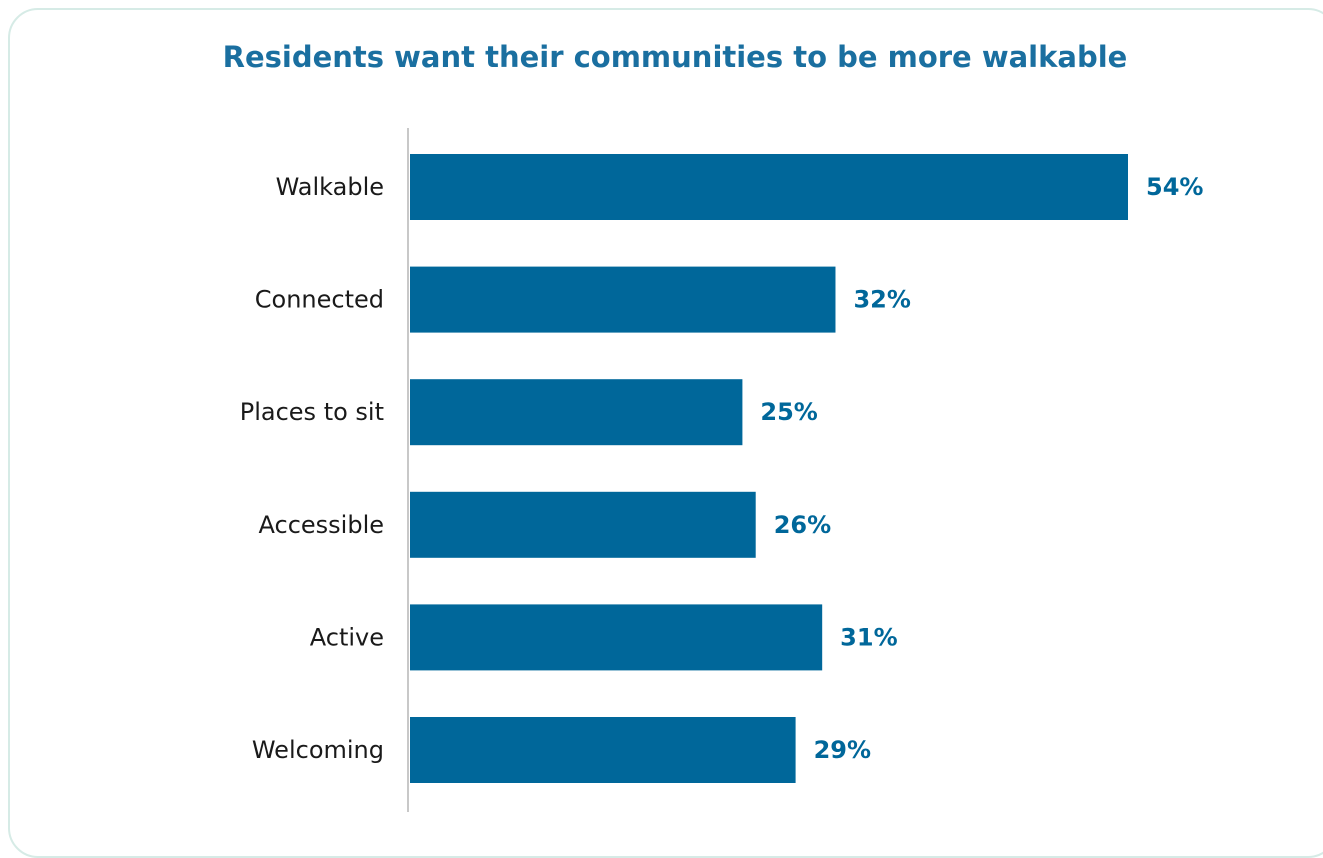  Describe the element at coordinates (868, 637) in the screenshot. I see `value-label-active: 31%` at that location.